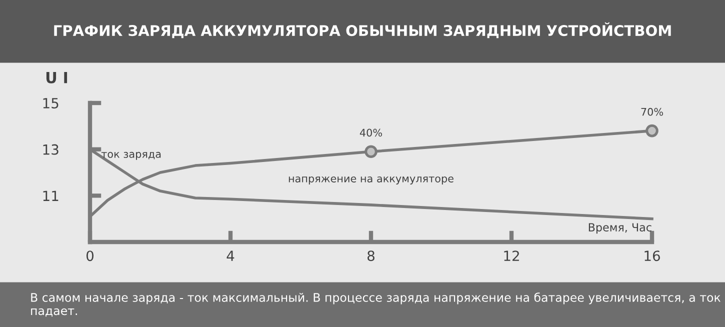 Image resolution: width=725 pixels, height=327 pixels. Describe the element at coordinates (375, 304) in the screenshot. I see `text: В самом начале заряда - ток максимальный. В процессе заряда напряжение на батарее увеличивается, а ток падает.` at that location.